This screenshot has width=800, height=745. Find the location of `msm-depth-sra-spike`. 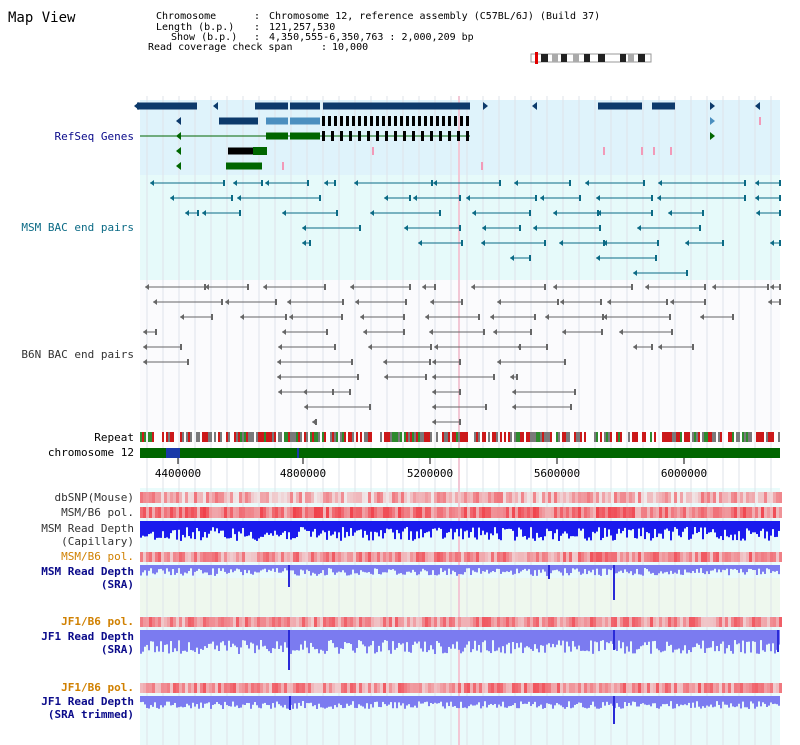

msm-depth-sra-spike is located at coordinates (289, 576).